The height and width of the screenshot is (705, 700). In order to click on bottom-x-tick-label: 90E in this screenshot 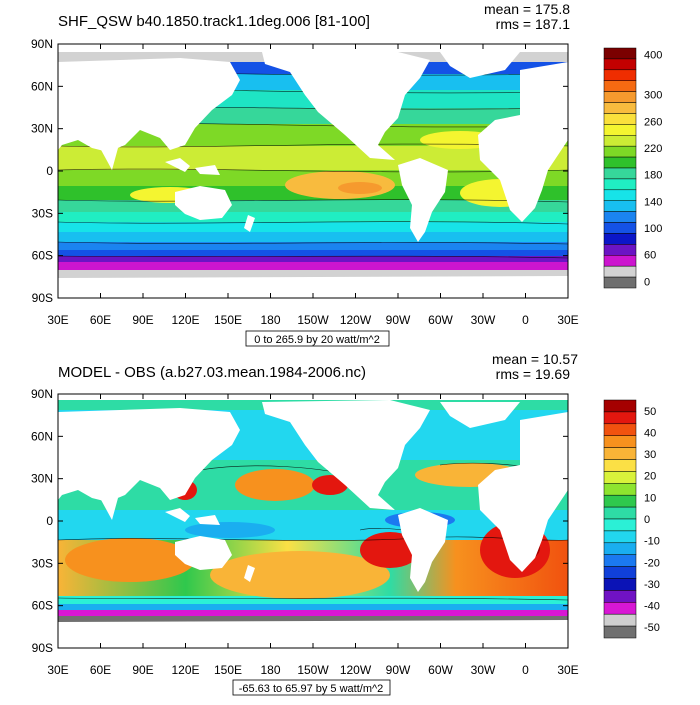, I will do `click(142, 670)`.